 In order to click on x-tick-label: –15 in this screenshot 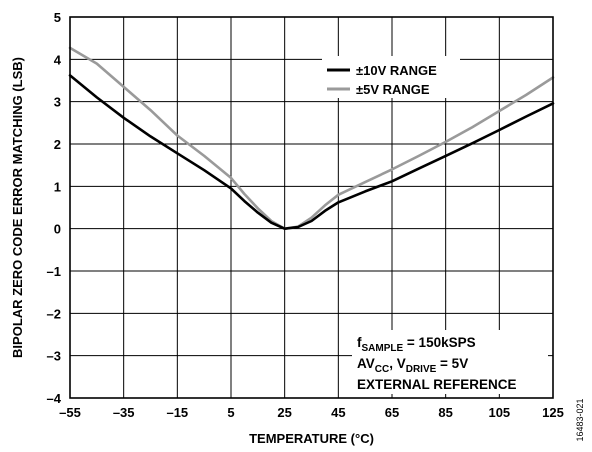, I will do `click(177, 412)`.